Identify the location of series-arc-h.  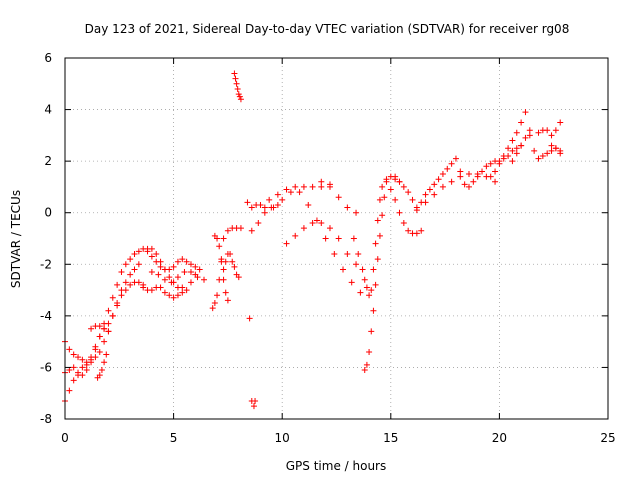
(178, 277).